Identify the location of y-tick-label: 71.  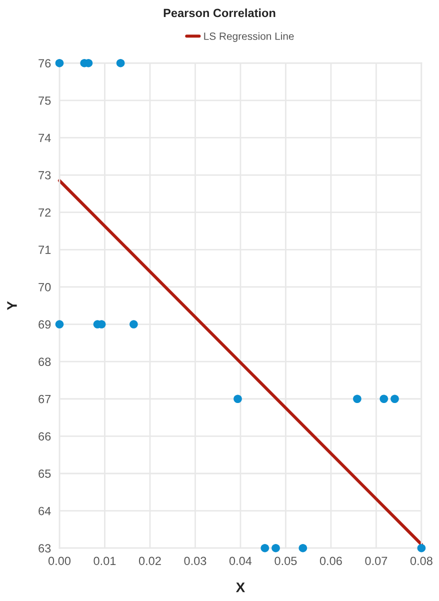
(44, 250).